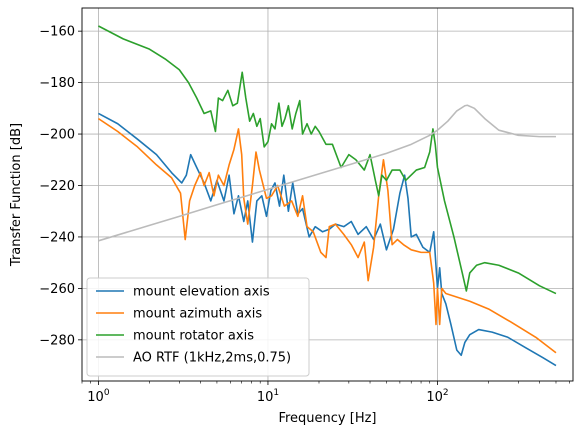 Image resolution: width=583 pixels, height=437 pixels. Describe the element at coordinates (201, 292) in the screenshot. I see `legend-label-1: mount elevation axis` at that location.